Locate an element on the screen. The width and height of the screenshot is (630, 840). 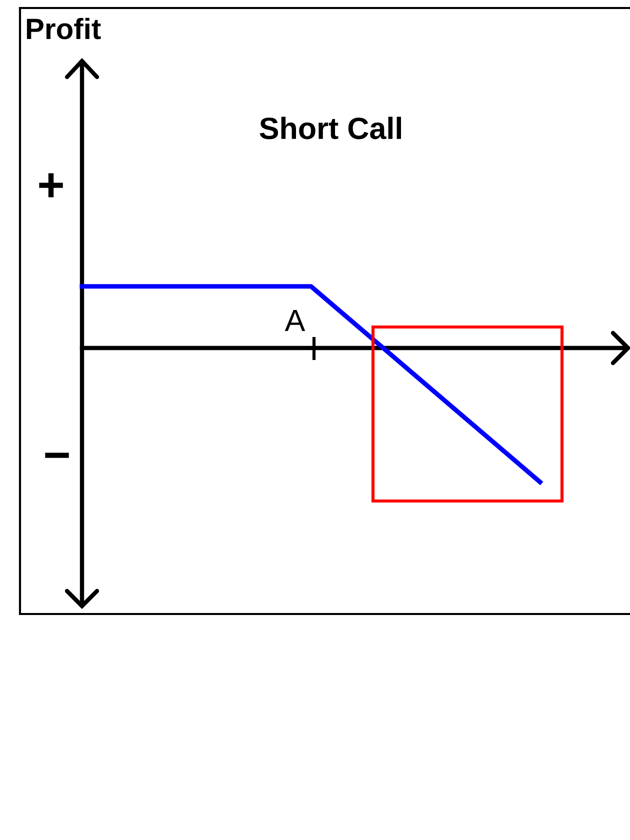
annotation: A is located at coordinates (295, 320).